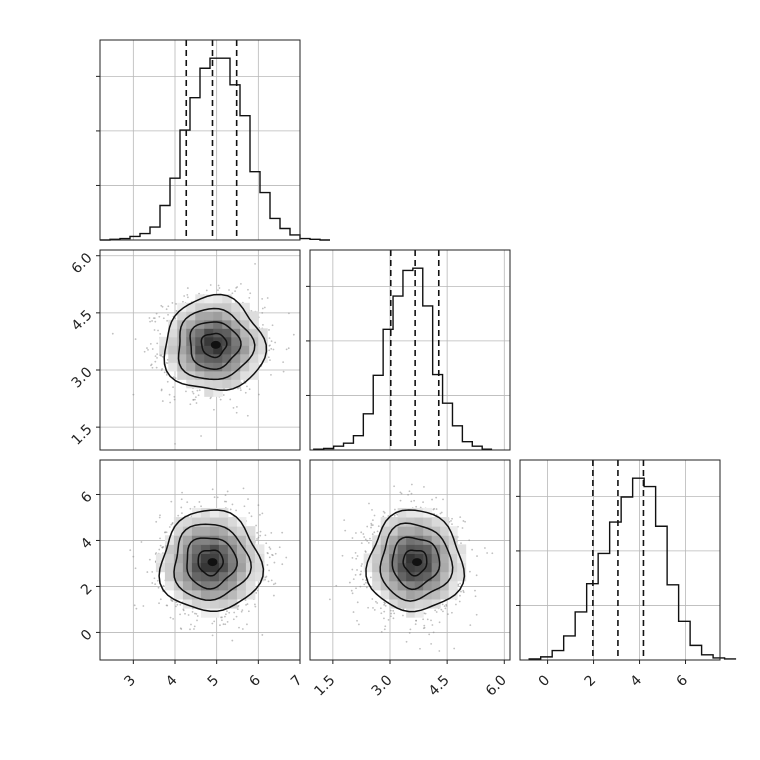  I want to click on x-tick-label: 4, so click(172, 681).